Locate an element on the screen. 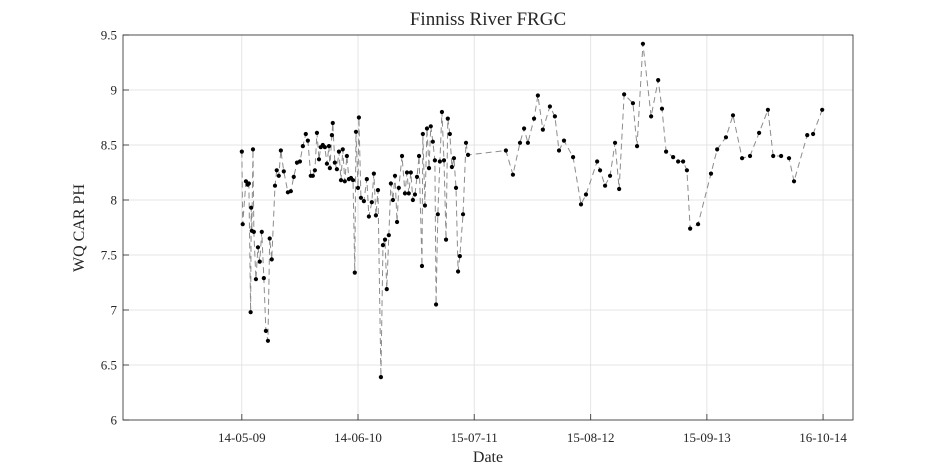 Image resolution: width=945 pixels, height=472 pixels. y-tick-label: 9 is located at coordinates (114, 90).